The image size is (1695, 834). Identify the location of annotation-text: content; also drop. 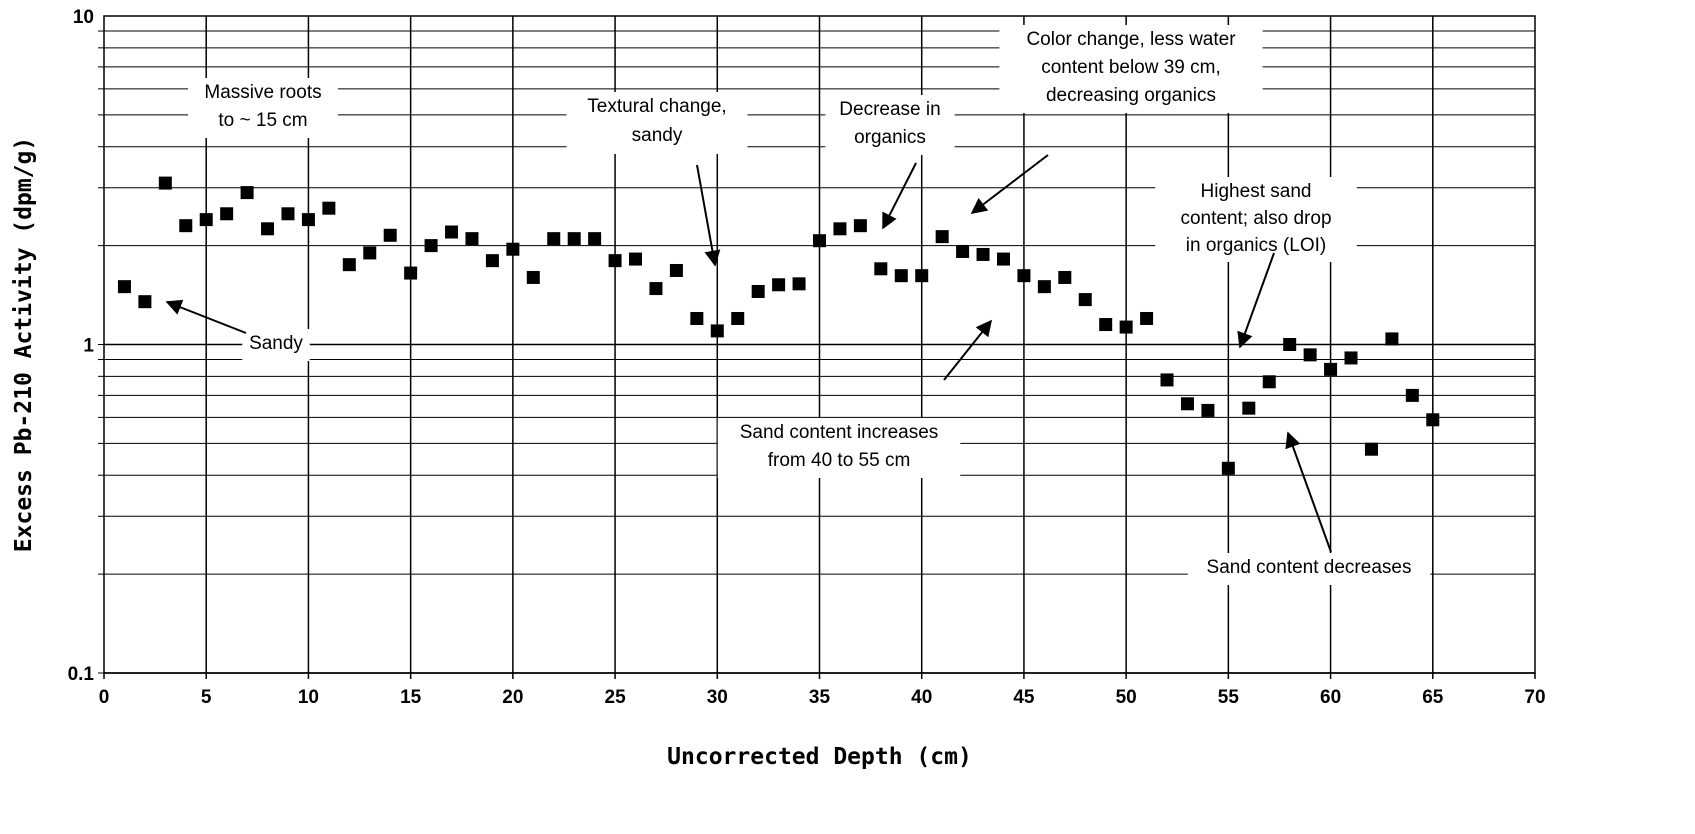
(1255, 218).